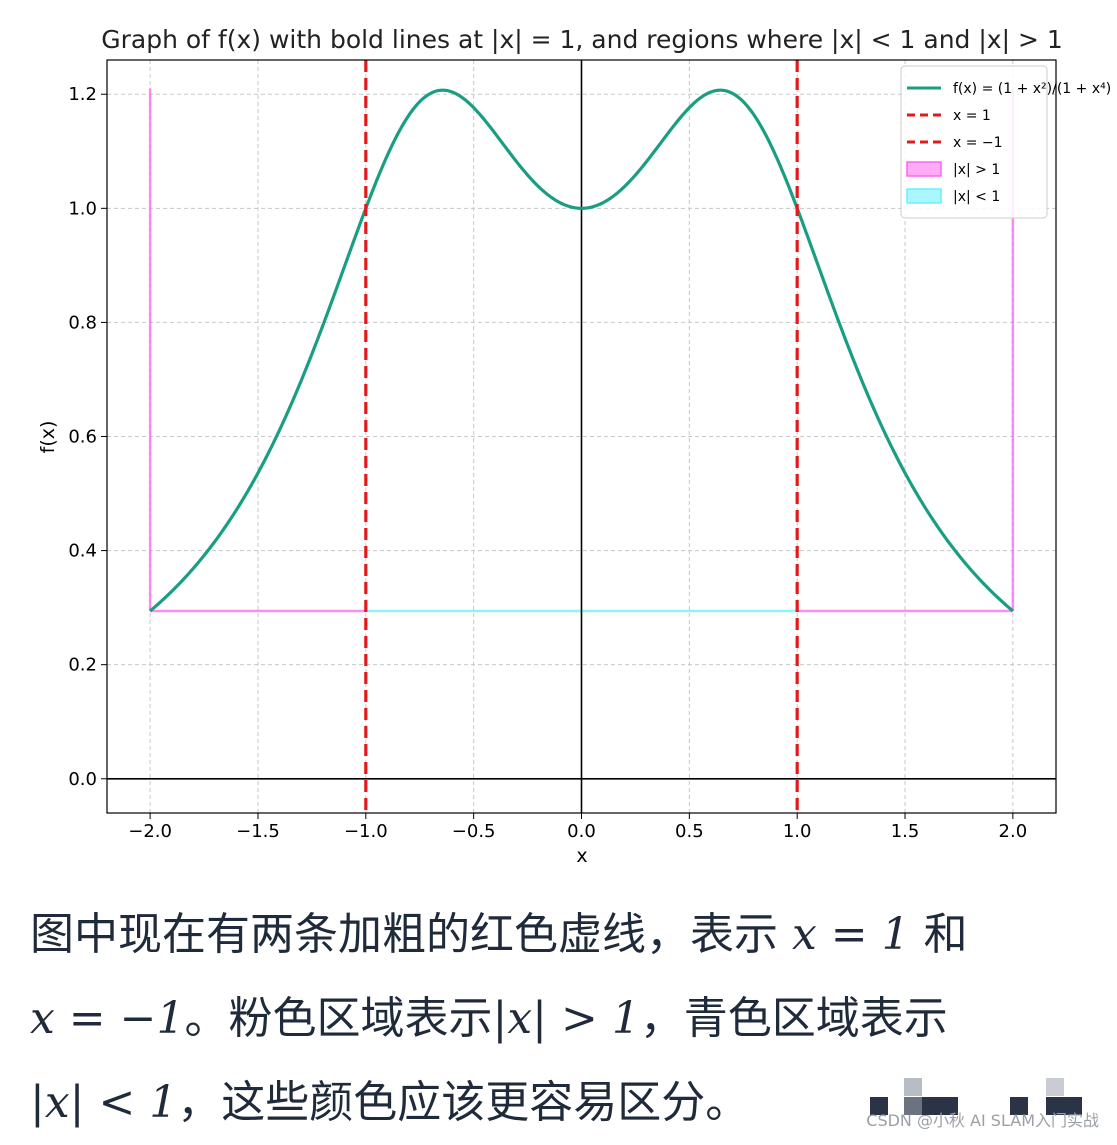 This screenshot has width=1117, height=1145. I want to click on caption-text-2: 。粉色区域表示, so click(338, 1018).